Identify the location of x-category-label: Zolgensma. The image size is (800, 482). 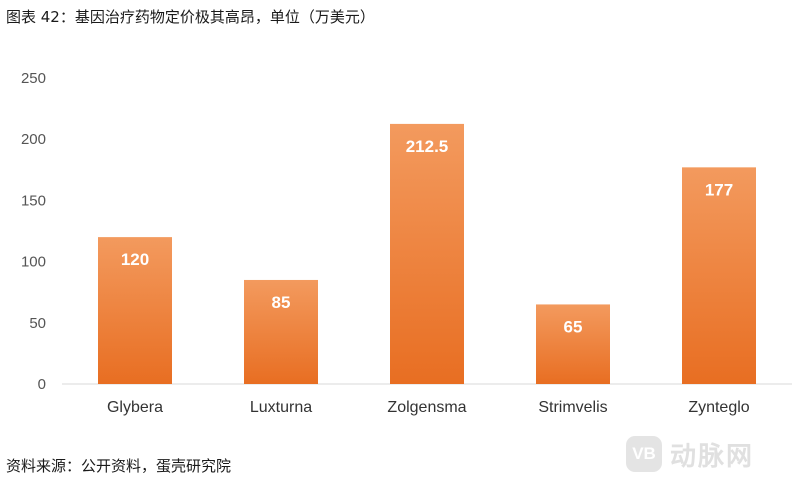
(426, 407).